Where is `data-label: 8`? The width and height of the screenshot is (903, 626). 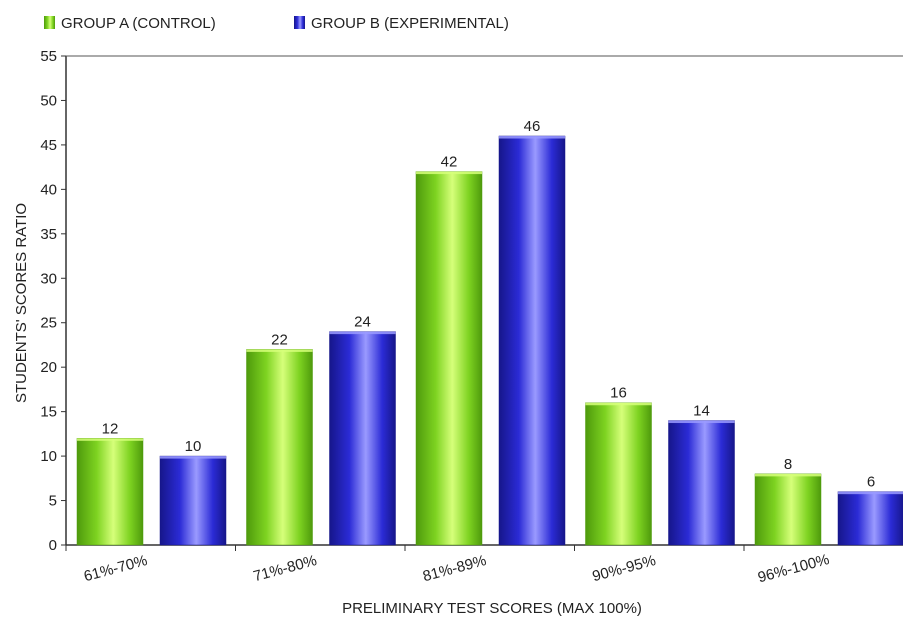
data-label: 8 is located at coordinates (788, 464).